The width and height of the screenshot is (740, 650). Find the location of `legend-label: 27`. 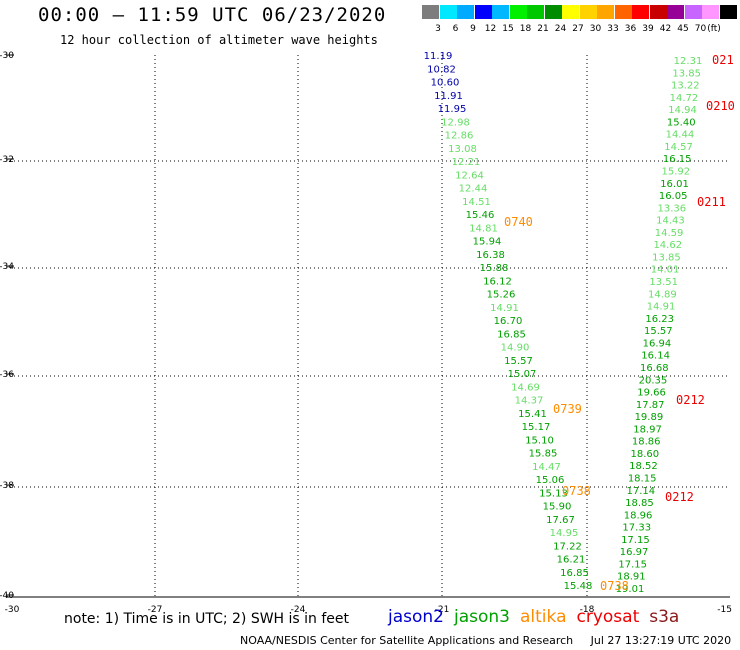

legend-label: 27 is located at coordinates (578, 29).